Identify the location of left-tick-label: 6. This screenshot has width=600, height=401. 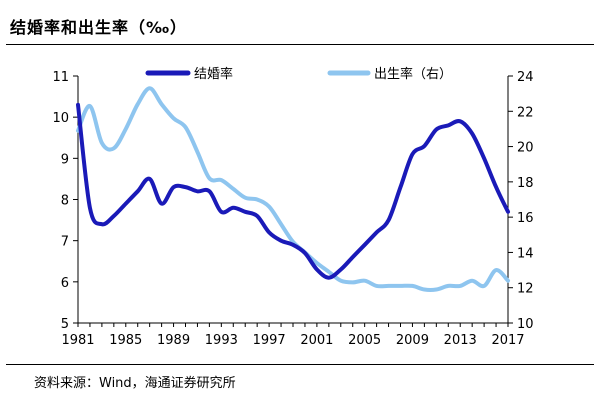
(65, 283).